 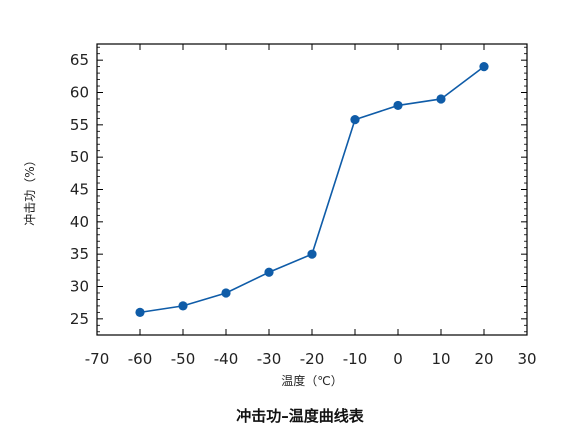 What do you see at coordinates (398, 359) in the screenshot?
I see `x-tick-label: 0` at bounding box center [398, 359].